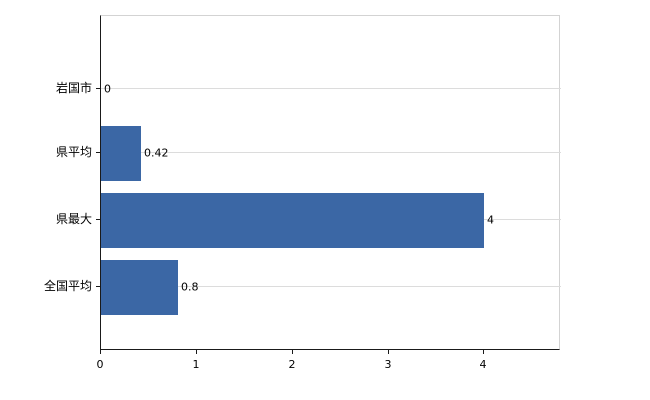 This screenshot has height=400, width=650. Describe the element at coordinates (196, 364) in the screenshot. I see `x-tick-label: 1` at that location.